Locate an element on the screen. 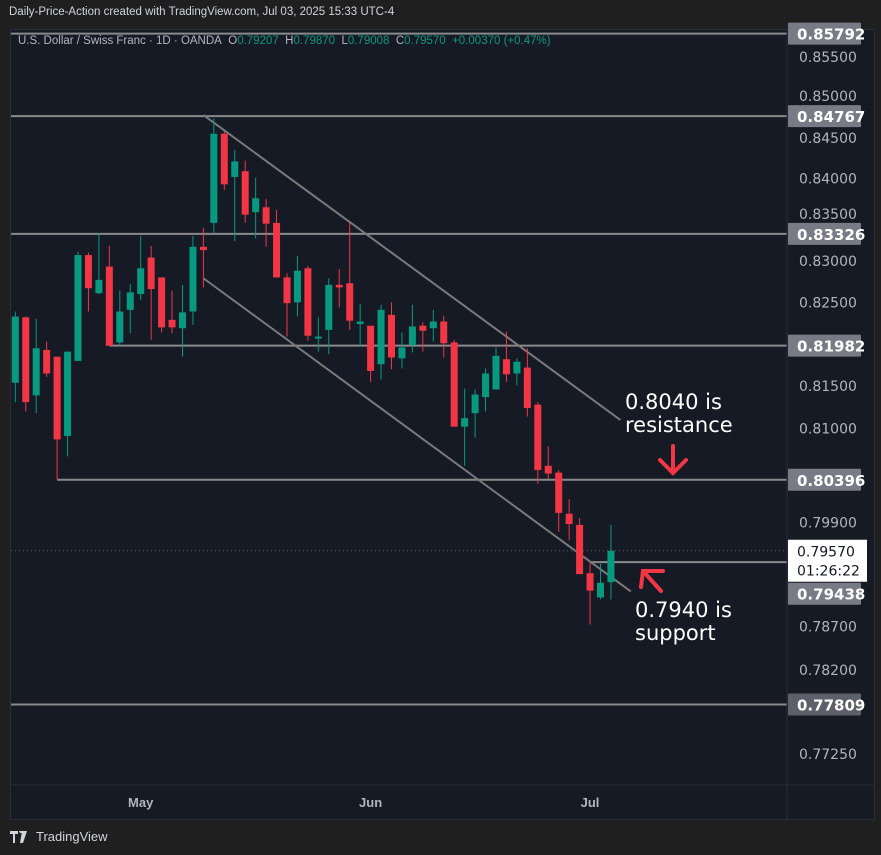 The height and width of the screenshot is (855, 881). time-tick-label: Jun is located at coordinates (370, 802).